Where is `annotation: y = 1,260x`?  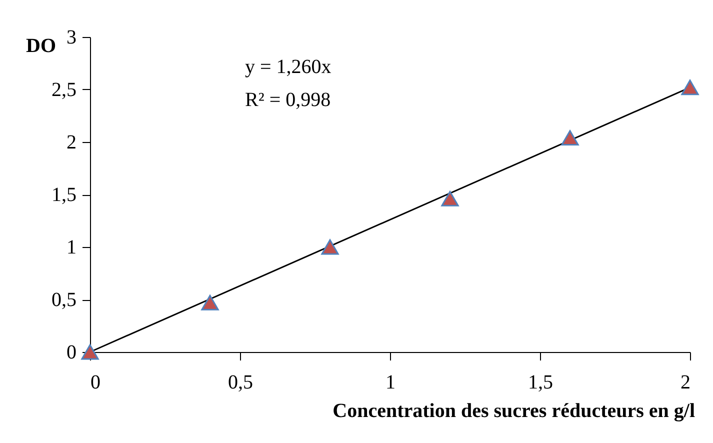 annotation: y = 1,260x is located at coordinates (288, 67).